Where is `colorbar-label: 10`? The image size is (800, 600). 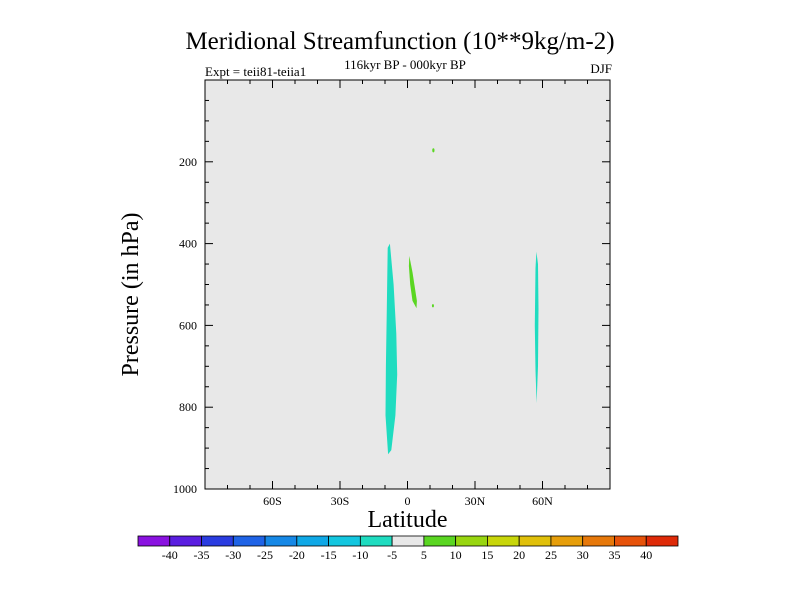 colorbar-label: 10 is located at coordinates (456, 555).